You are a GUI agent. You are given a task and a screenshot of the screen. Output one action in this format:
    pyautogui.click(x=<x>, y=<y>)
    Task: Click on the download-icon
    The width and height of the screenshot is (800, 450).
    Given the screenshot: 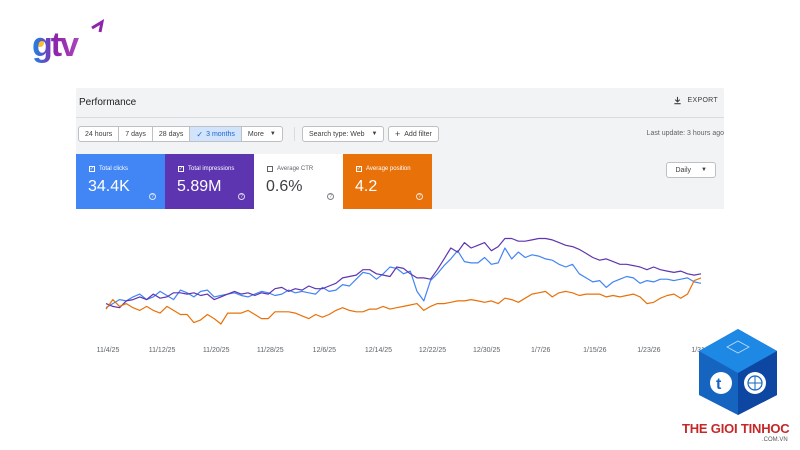 What is the action you would take?
    pyautogui.click(x=677, y=100)
    